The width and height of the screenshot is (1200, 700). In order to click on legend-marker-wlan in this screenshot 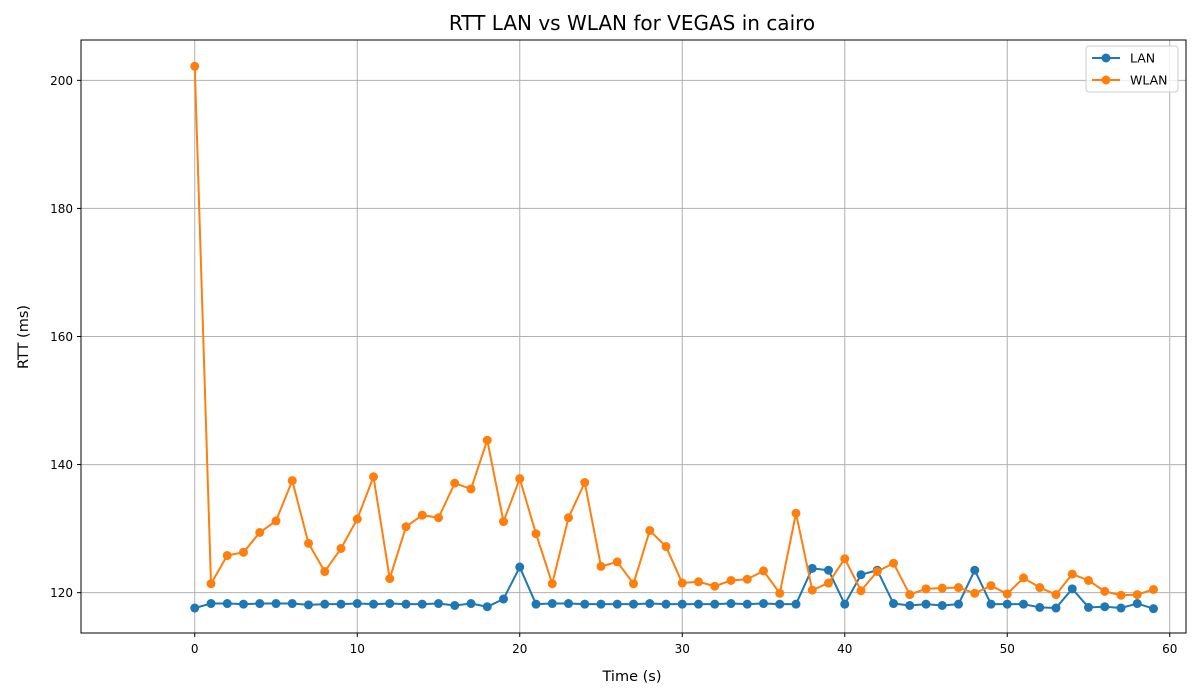, I will do `click(1106, 80)`.